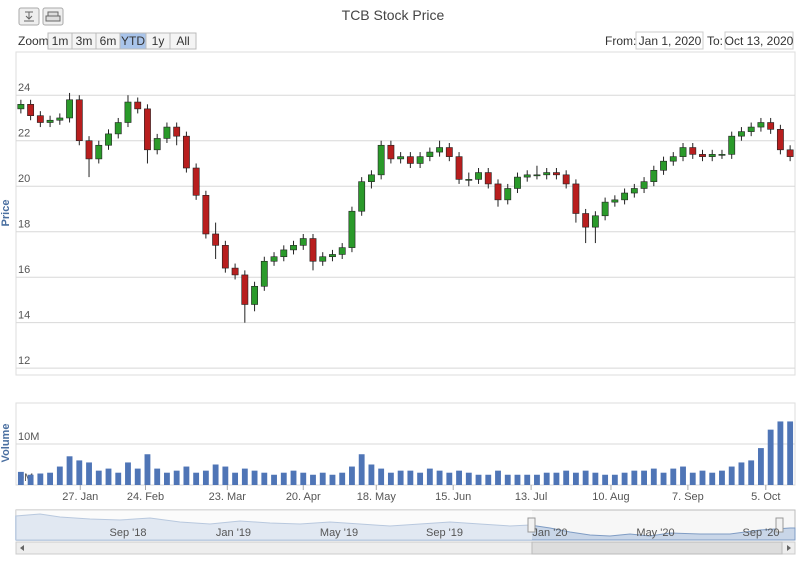 The height and width of the screenshot is (566, 800). What do you see at coordinates (53, 16) in the screenshot?
I see `print-icon` at bounding box center [53, 16].